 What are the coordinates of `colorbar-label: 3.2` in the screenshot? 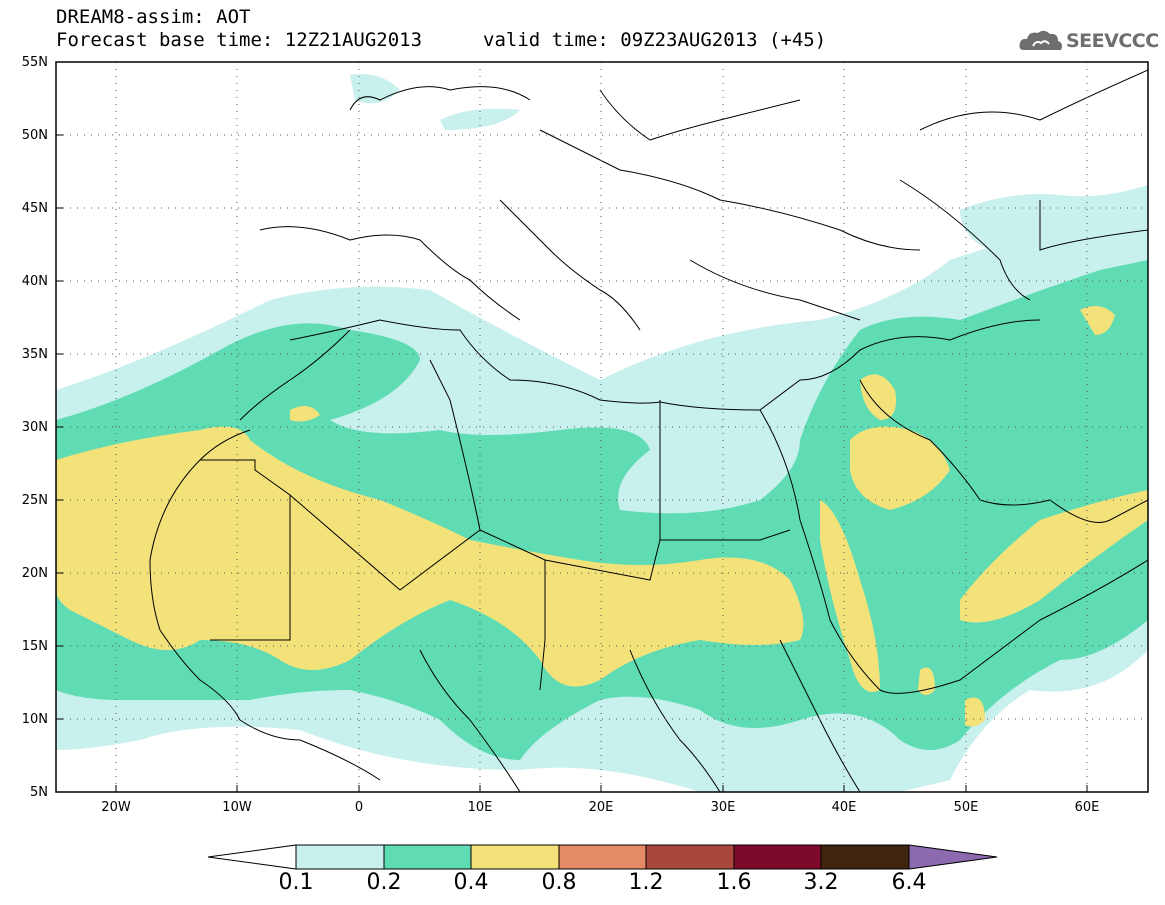 It's located at (821, 882).